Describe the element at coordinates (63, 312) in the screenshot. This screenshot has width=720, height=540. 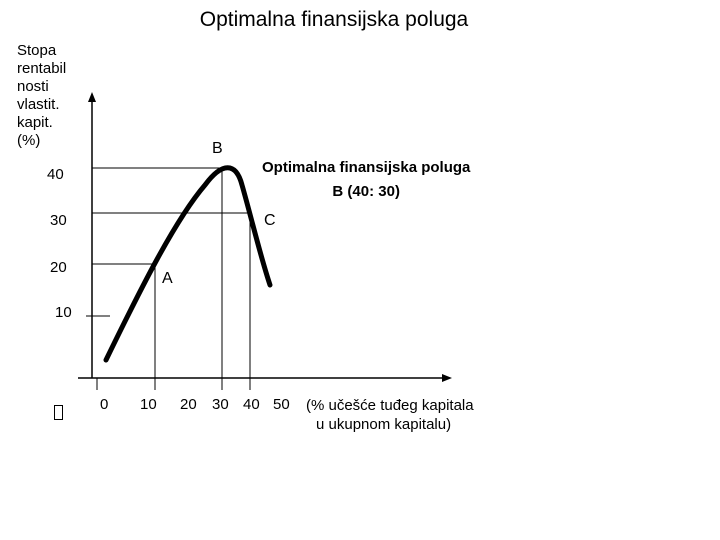
I see `y-tick-10: 10` at that location.